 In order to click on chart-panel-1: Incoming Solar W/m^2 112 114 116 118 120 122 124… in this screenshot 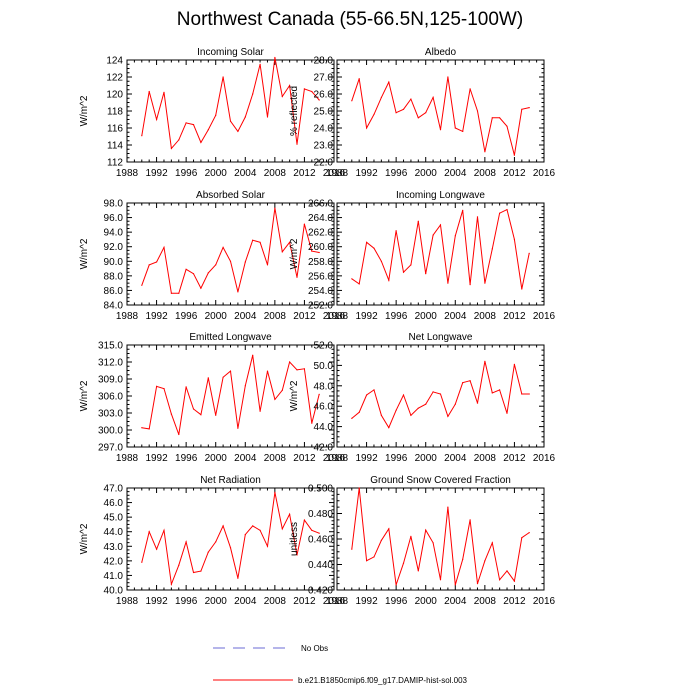, I will do `click(212, 113)`.